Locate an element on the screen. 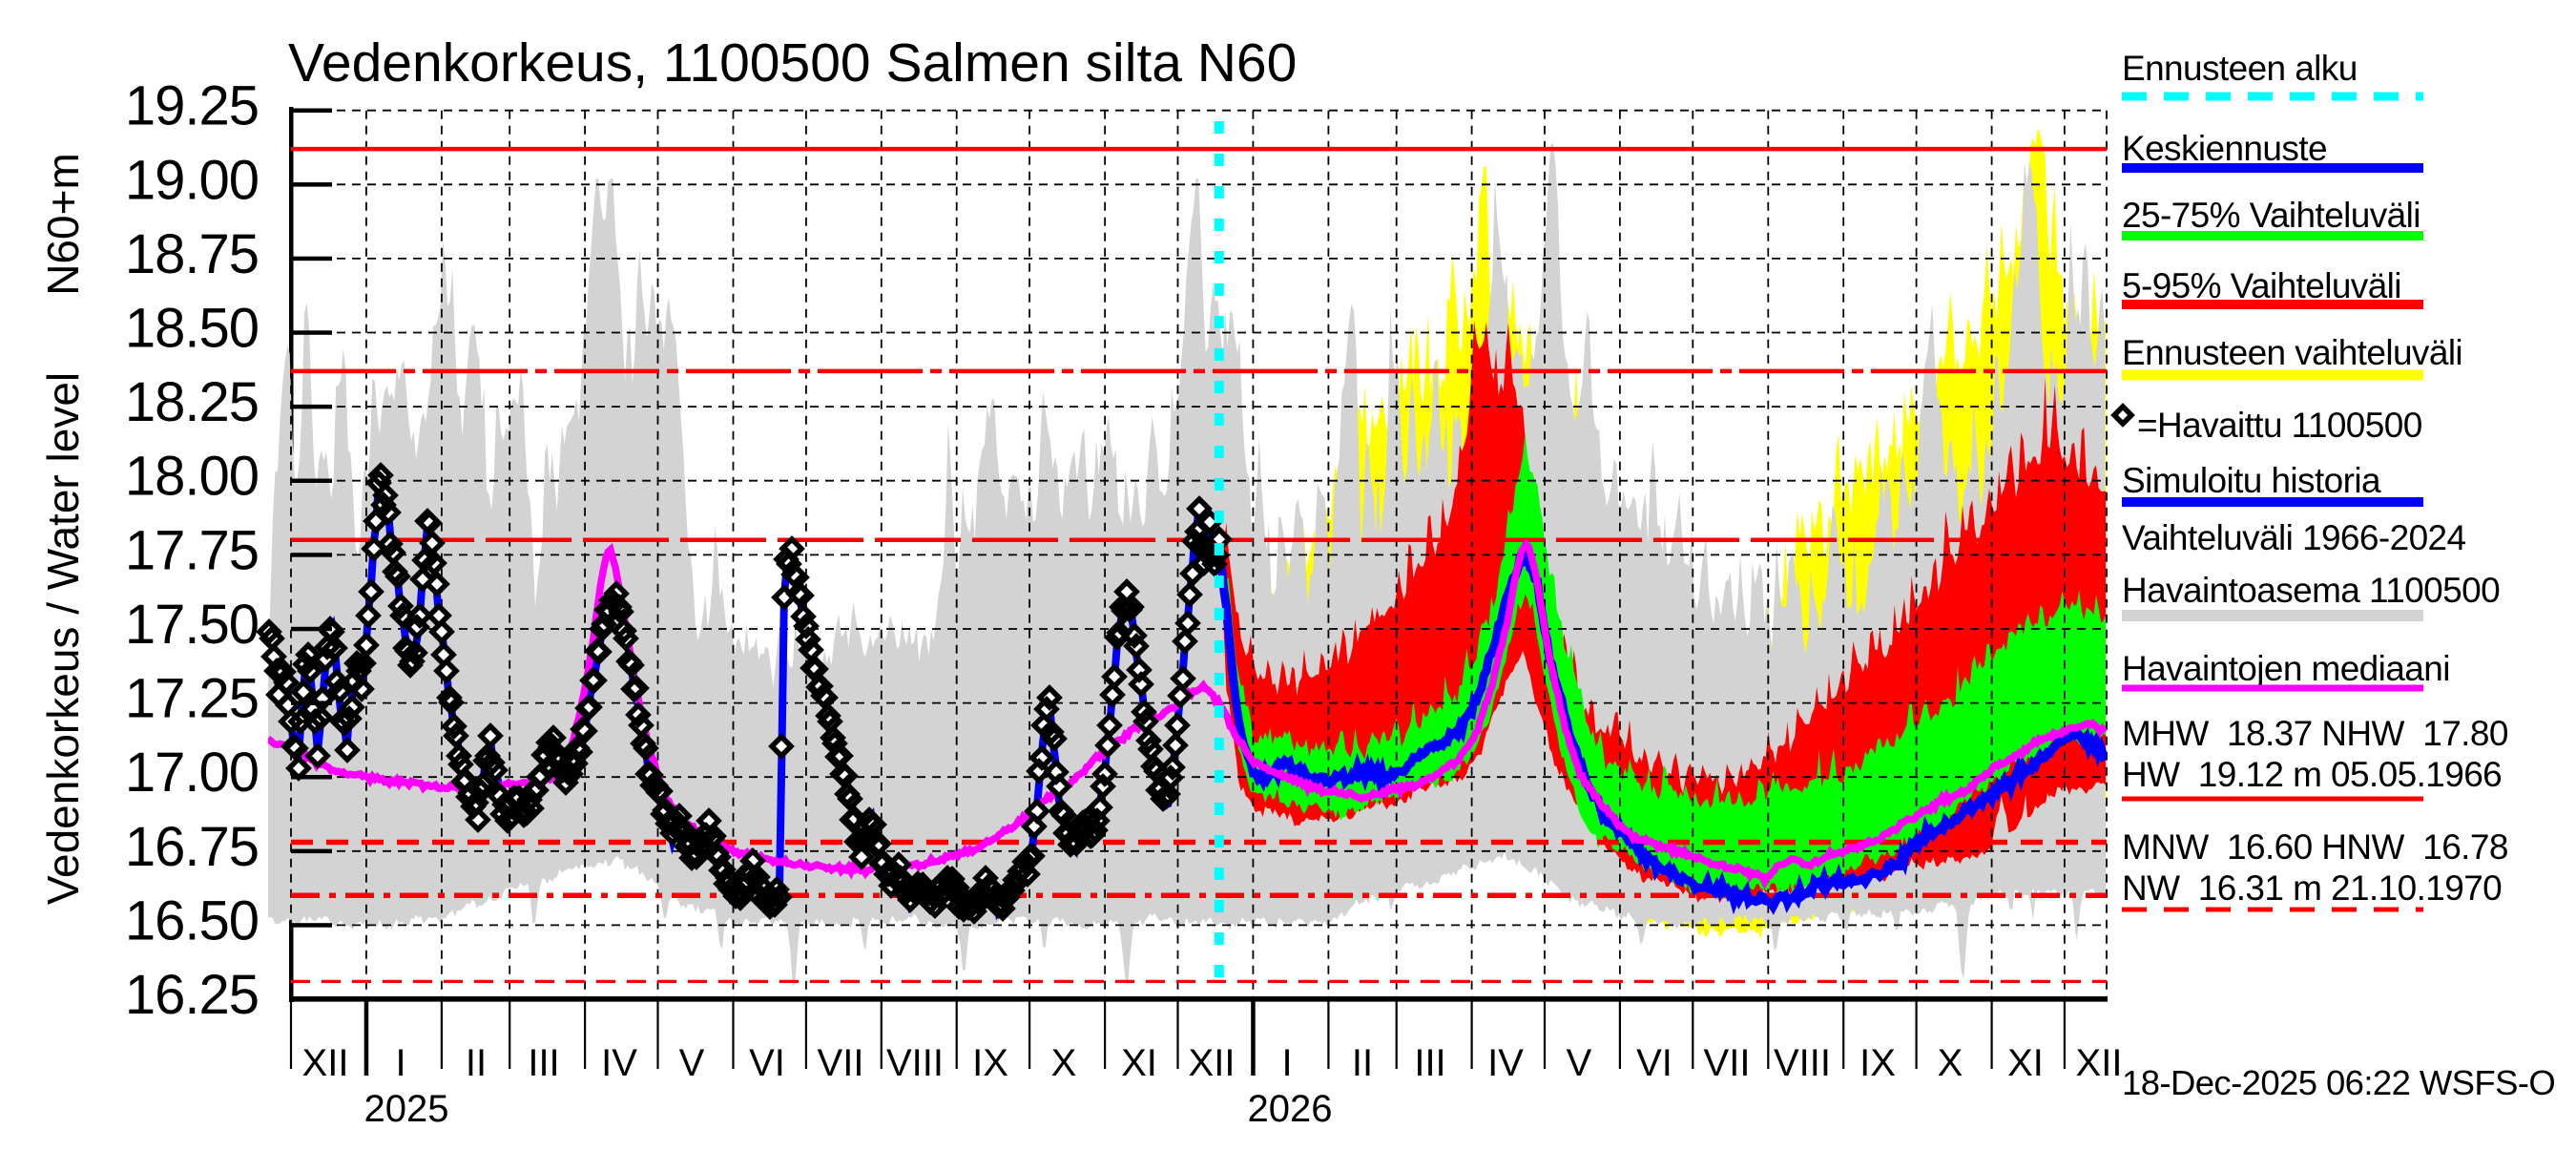 This screenshot has height=1150, width=2576. svg-text: Ennusteen alku is located at coordinates (2240, 68).